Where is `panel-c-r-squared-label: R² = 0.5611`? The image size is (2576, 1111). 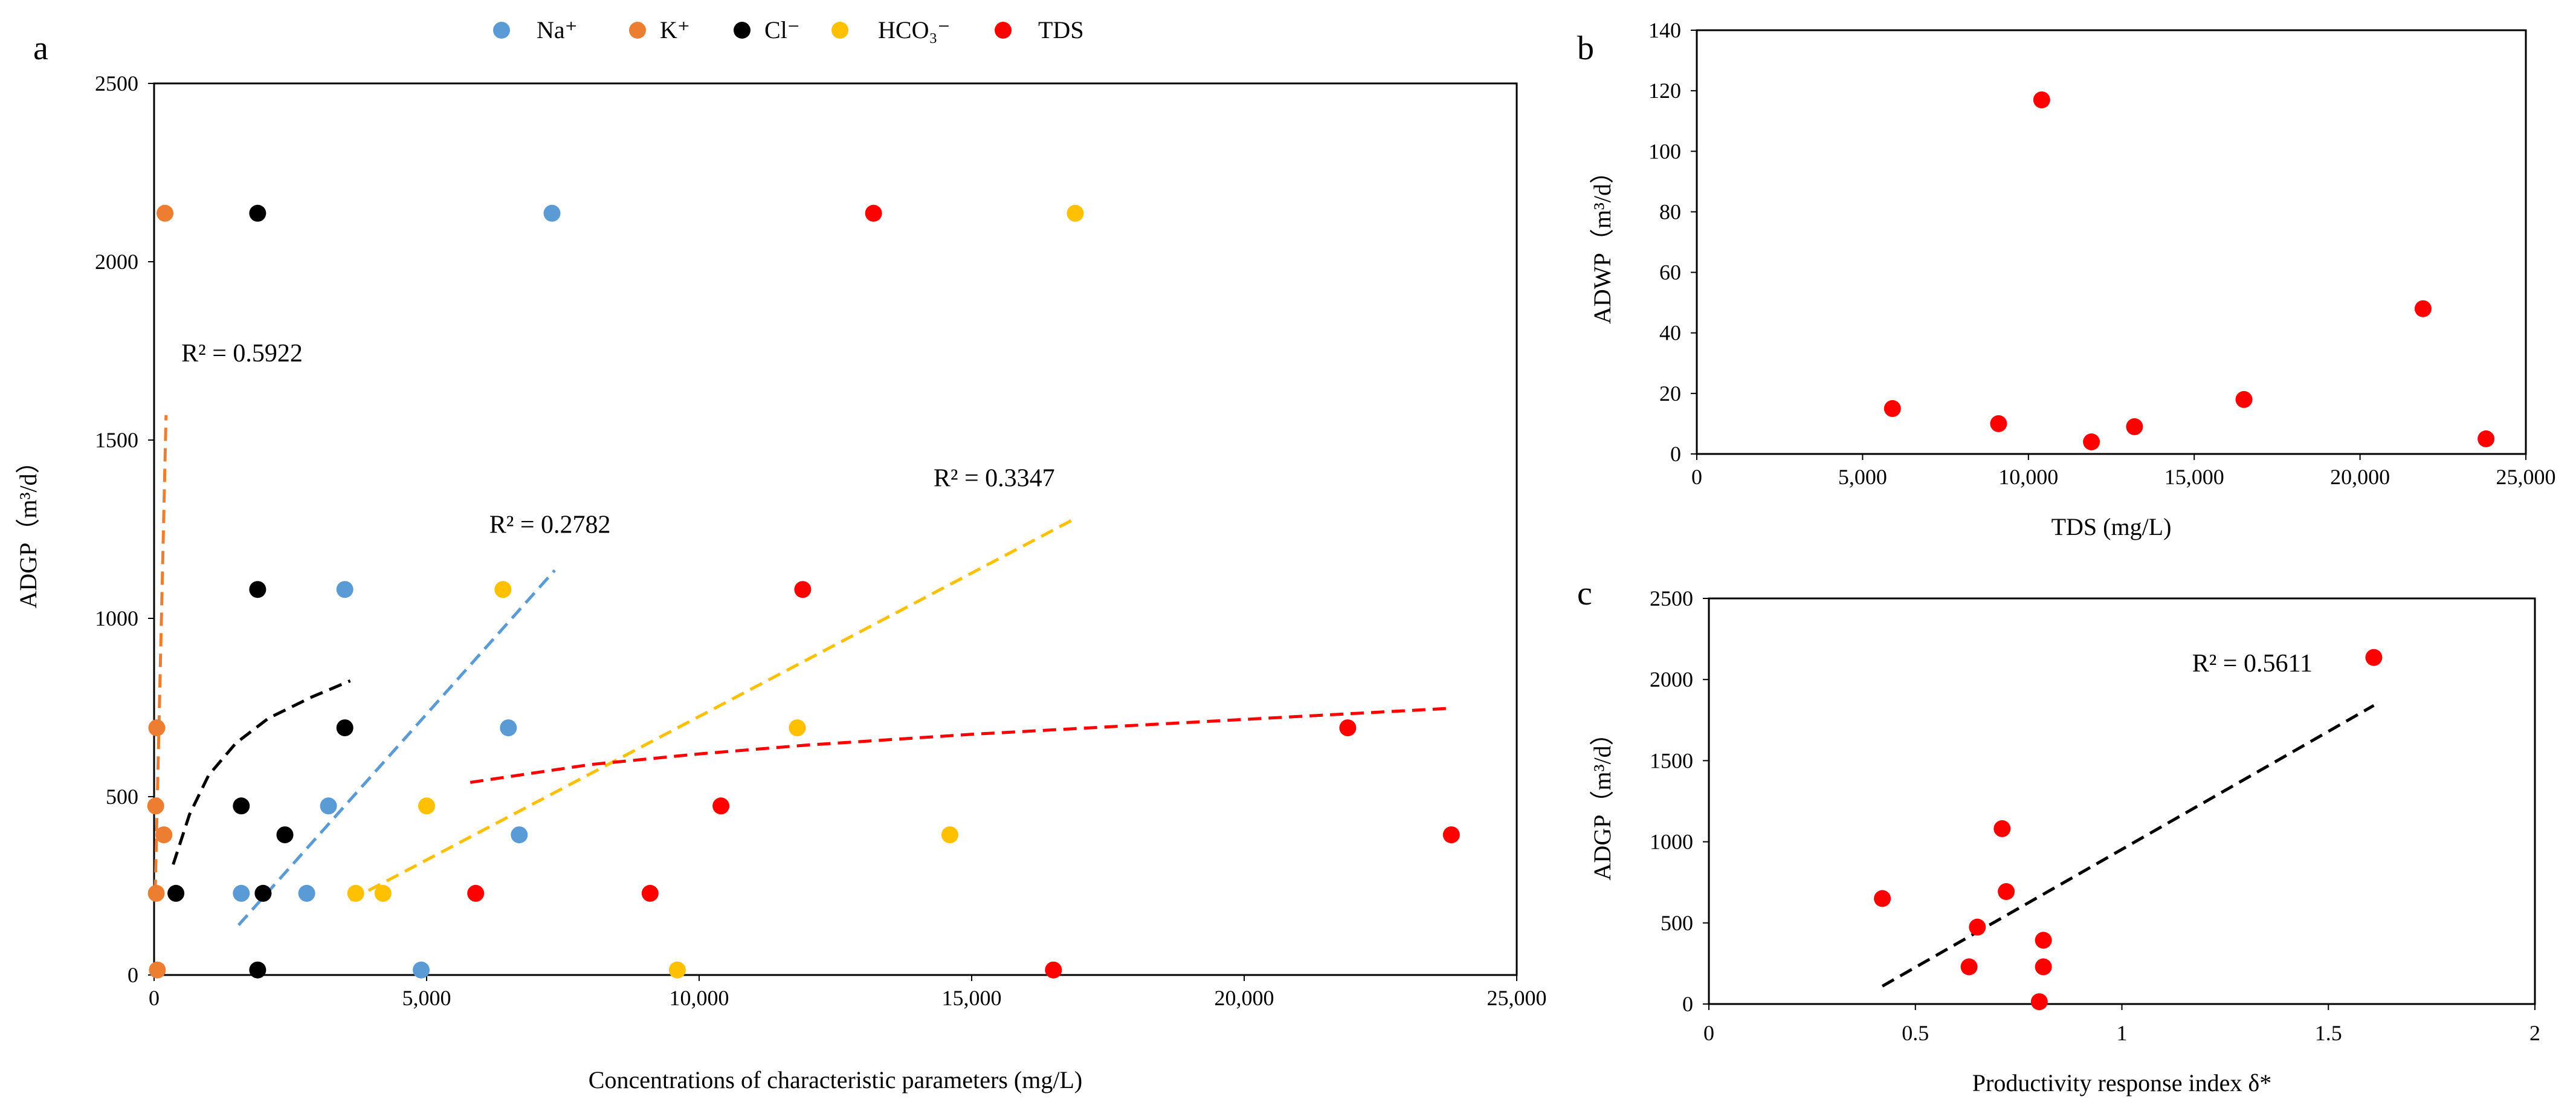 panel-c-r-squared-label: R² = 0.5611 is located at coordinates (2253, 664).